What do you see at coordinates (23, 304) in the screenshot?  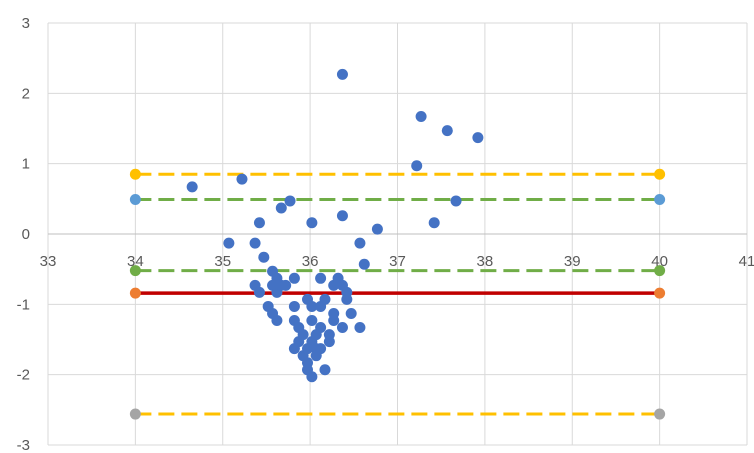 I see `y-tick-label: -1` at bounding box center [23, 304].